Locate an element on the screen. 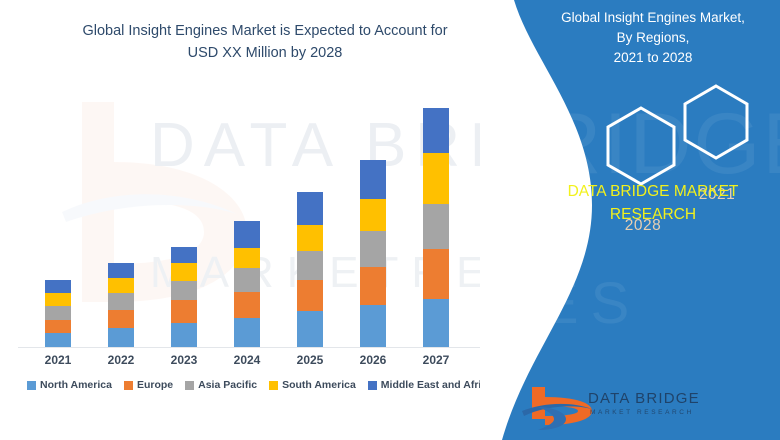  x-axis-label-2021: 2021 is located at coordinates (58, 360).